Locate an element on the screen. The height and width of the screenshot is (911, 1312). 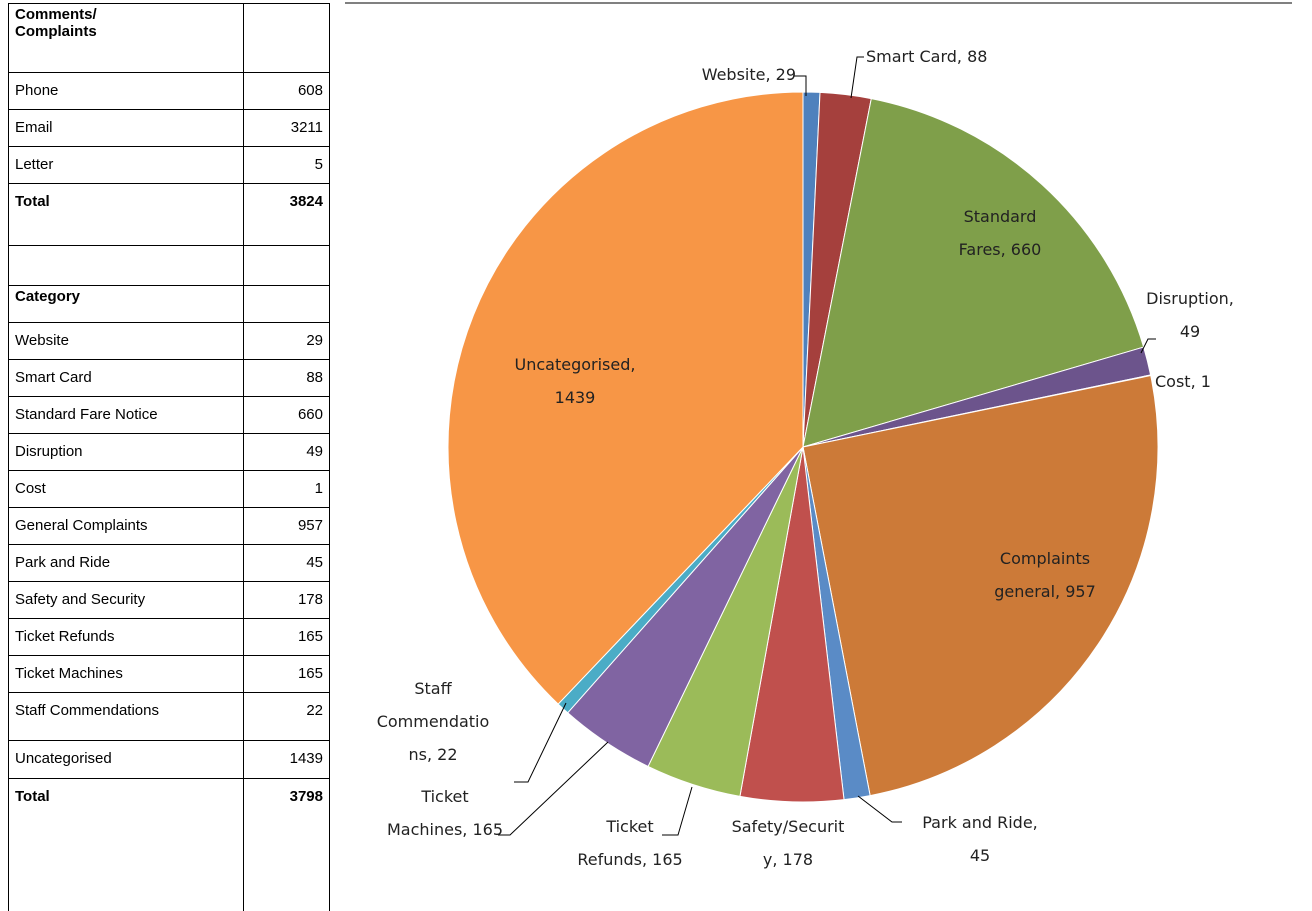
data-label: Cost, 1 is located at coordinates (1183, 381).